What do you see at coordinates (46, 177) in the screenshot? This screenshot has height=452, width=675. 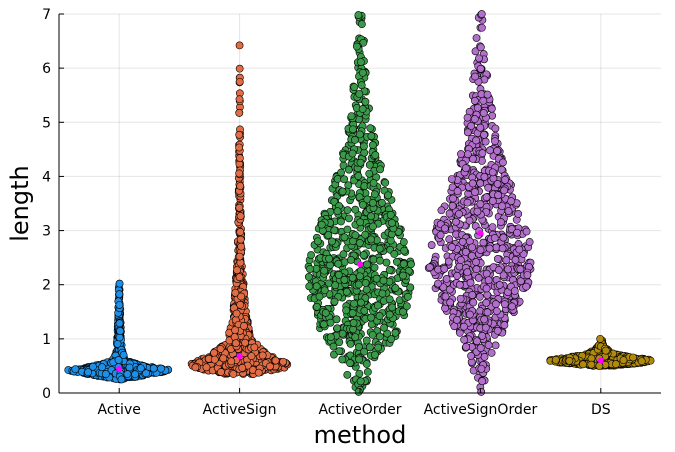 I see `y-tick-label: 4` at bounding box center [46, 177].